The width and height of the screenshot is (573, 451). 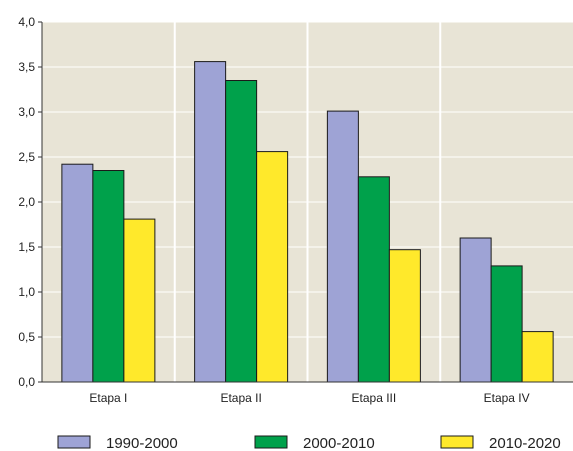 I want to click on x-tick-label: Etapa IV, so click(x=507, y=398).